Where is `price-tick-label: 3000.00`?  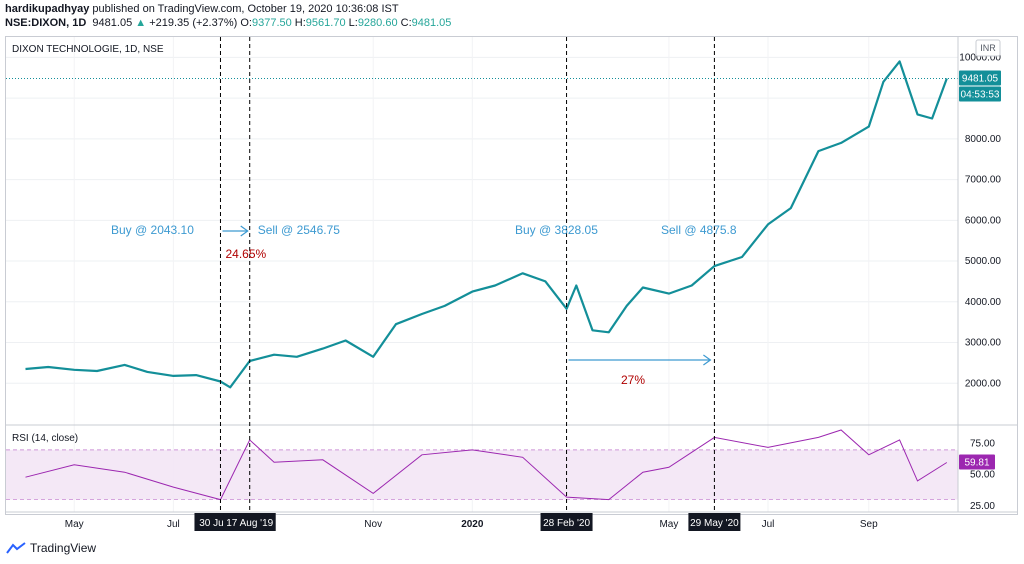 price-tick-label: 3000.00 is located at coordinates (983, 343).